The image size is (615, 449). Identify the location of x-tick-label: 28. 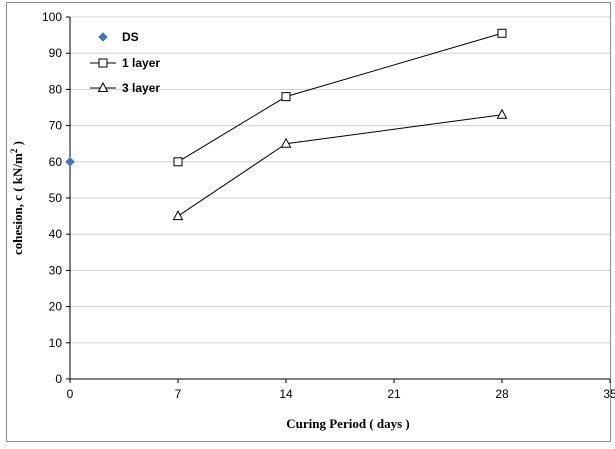
(502, 394).